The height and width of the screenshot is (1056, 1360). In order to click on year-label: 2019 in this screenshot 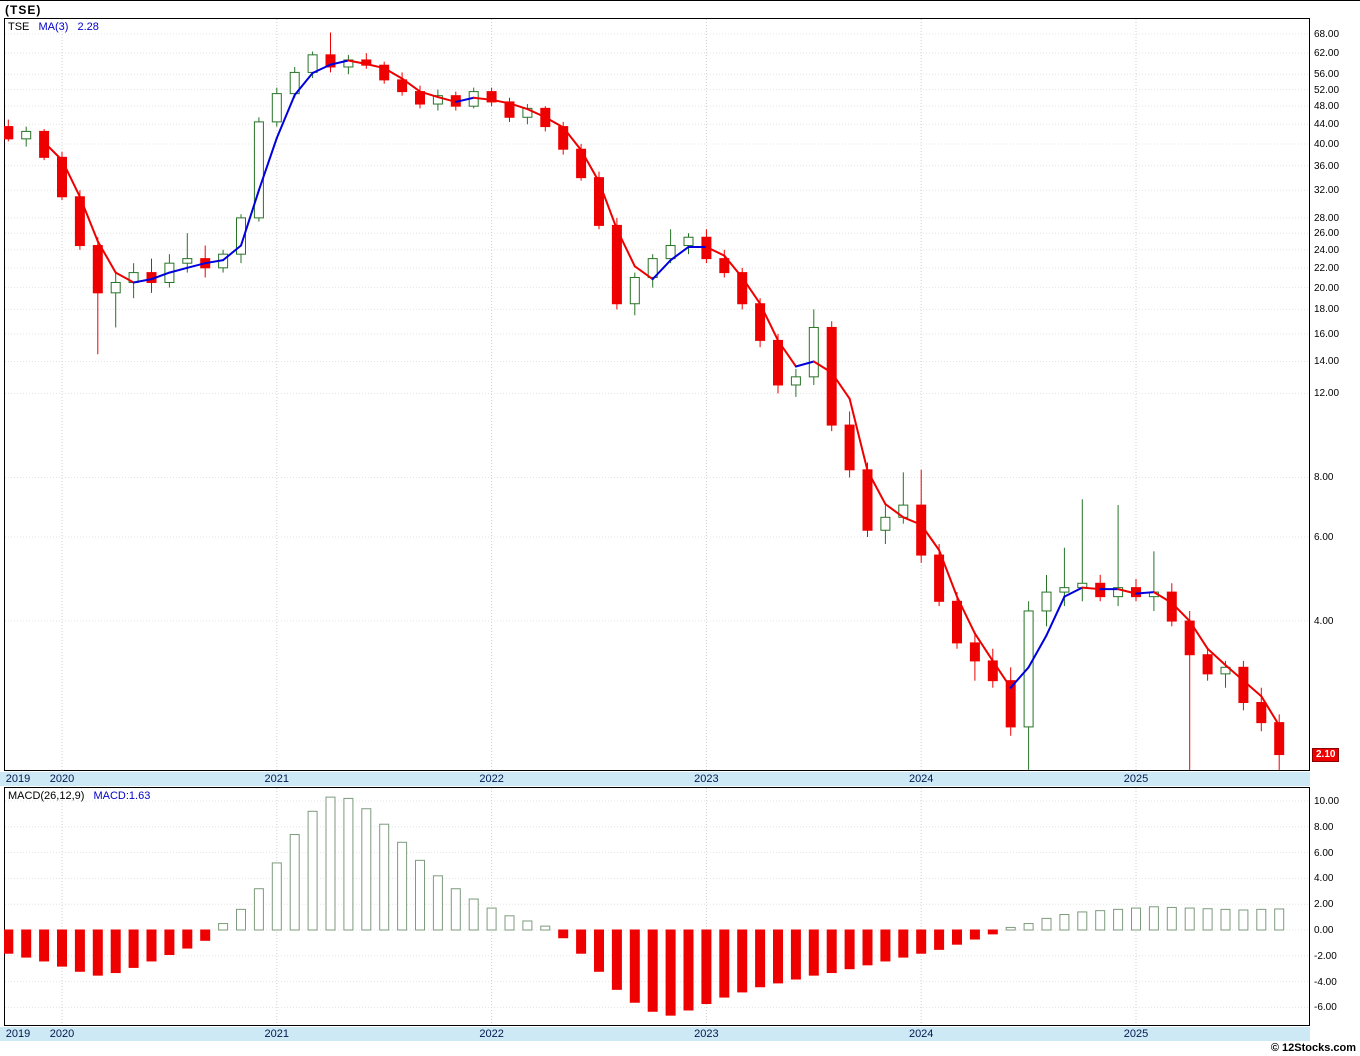, I will do `click(18, 1034)`.